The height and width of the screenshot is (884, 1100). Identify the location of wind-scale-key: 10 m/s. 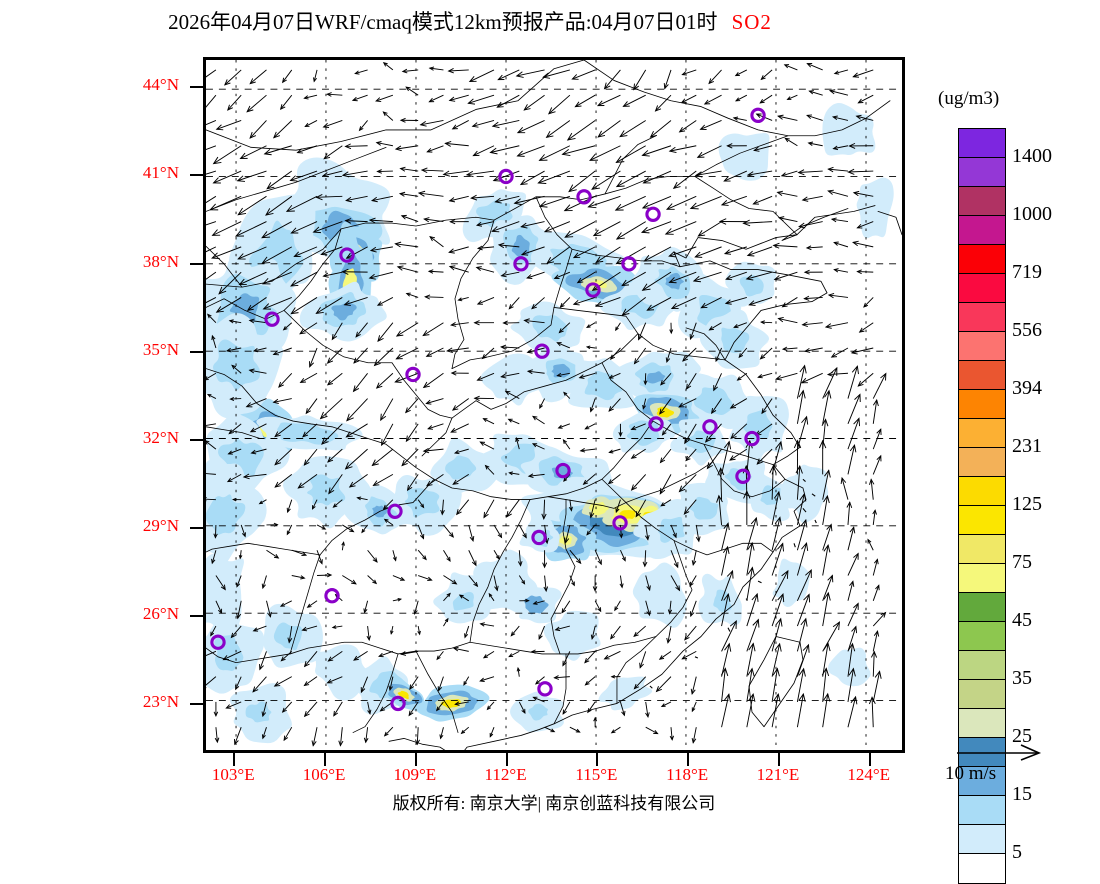
(1020, 768).